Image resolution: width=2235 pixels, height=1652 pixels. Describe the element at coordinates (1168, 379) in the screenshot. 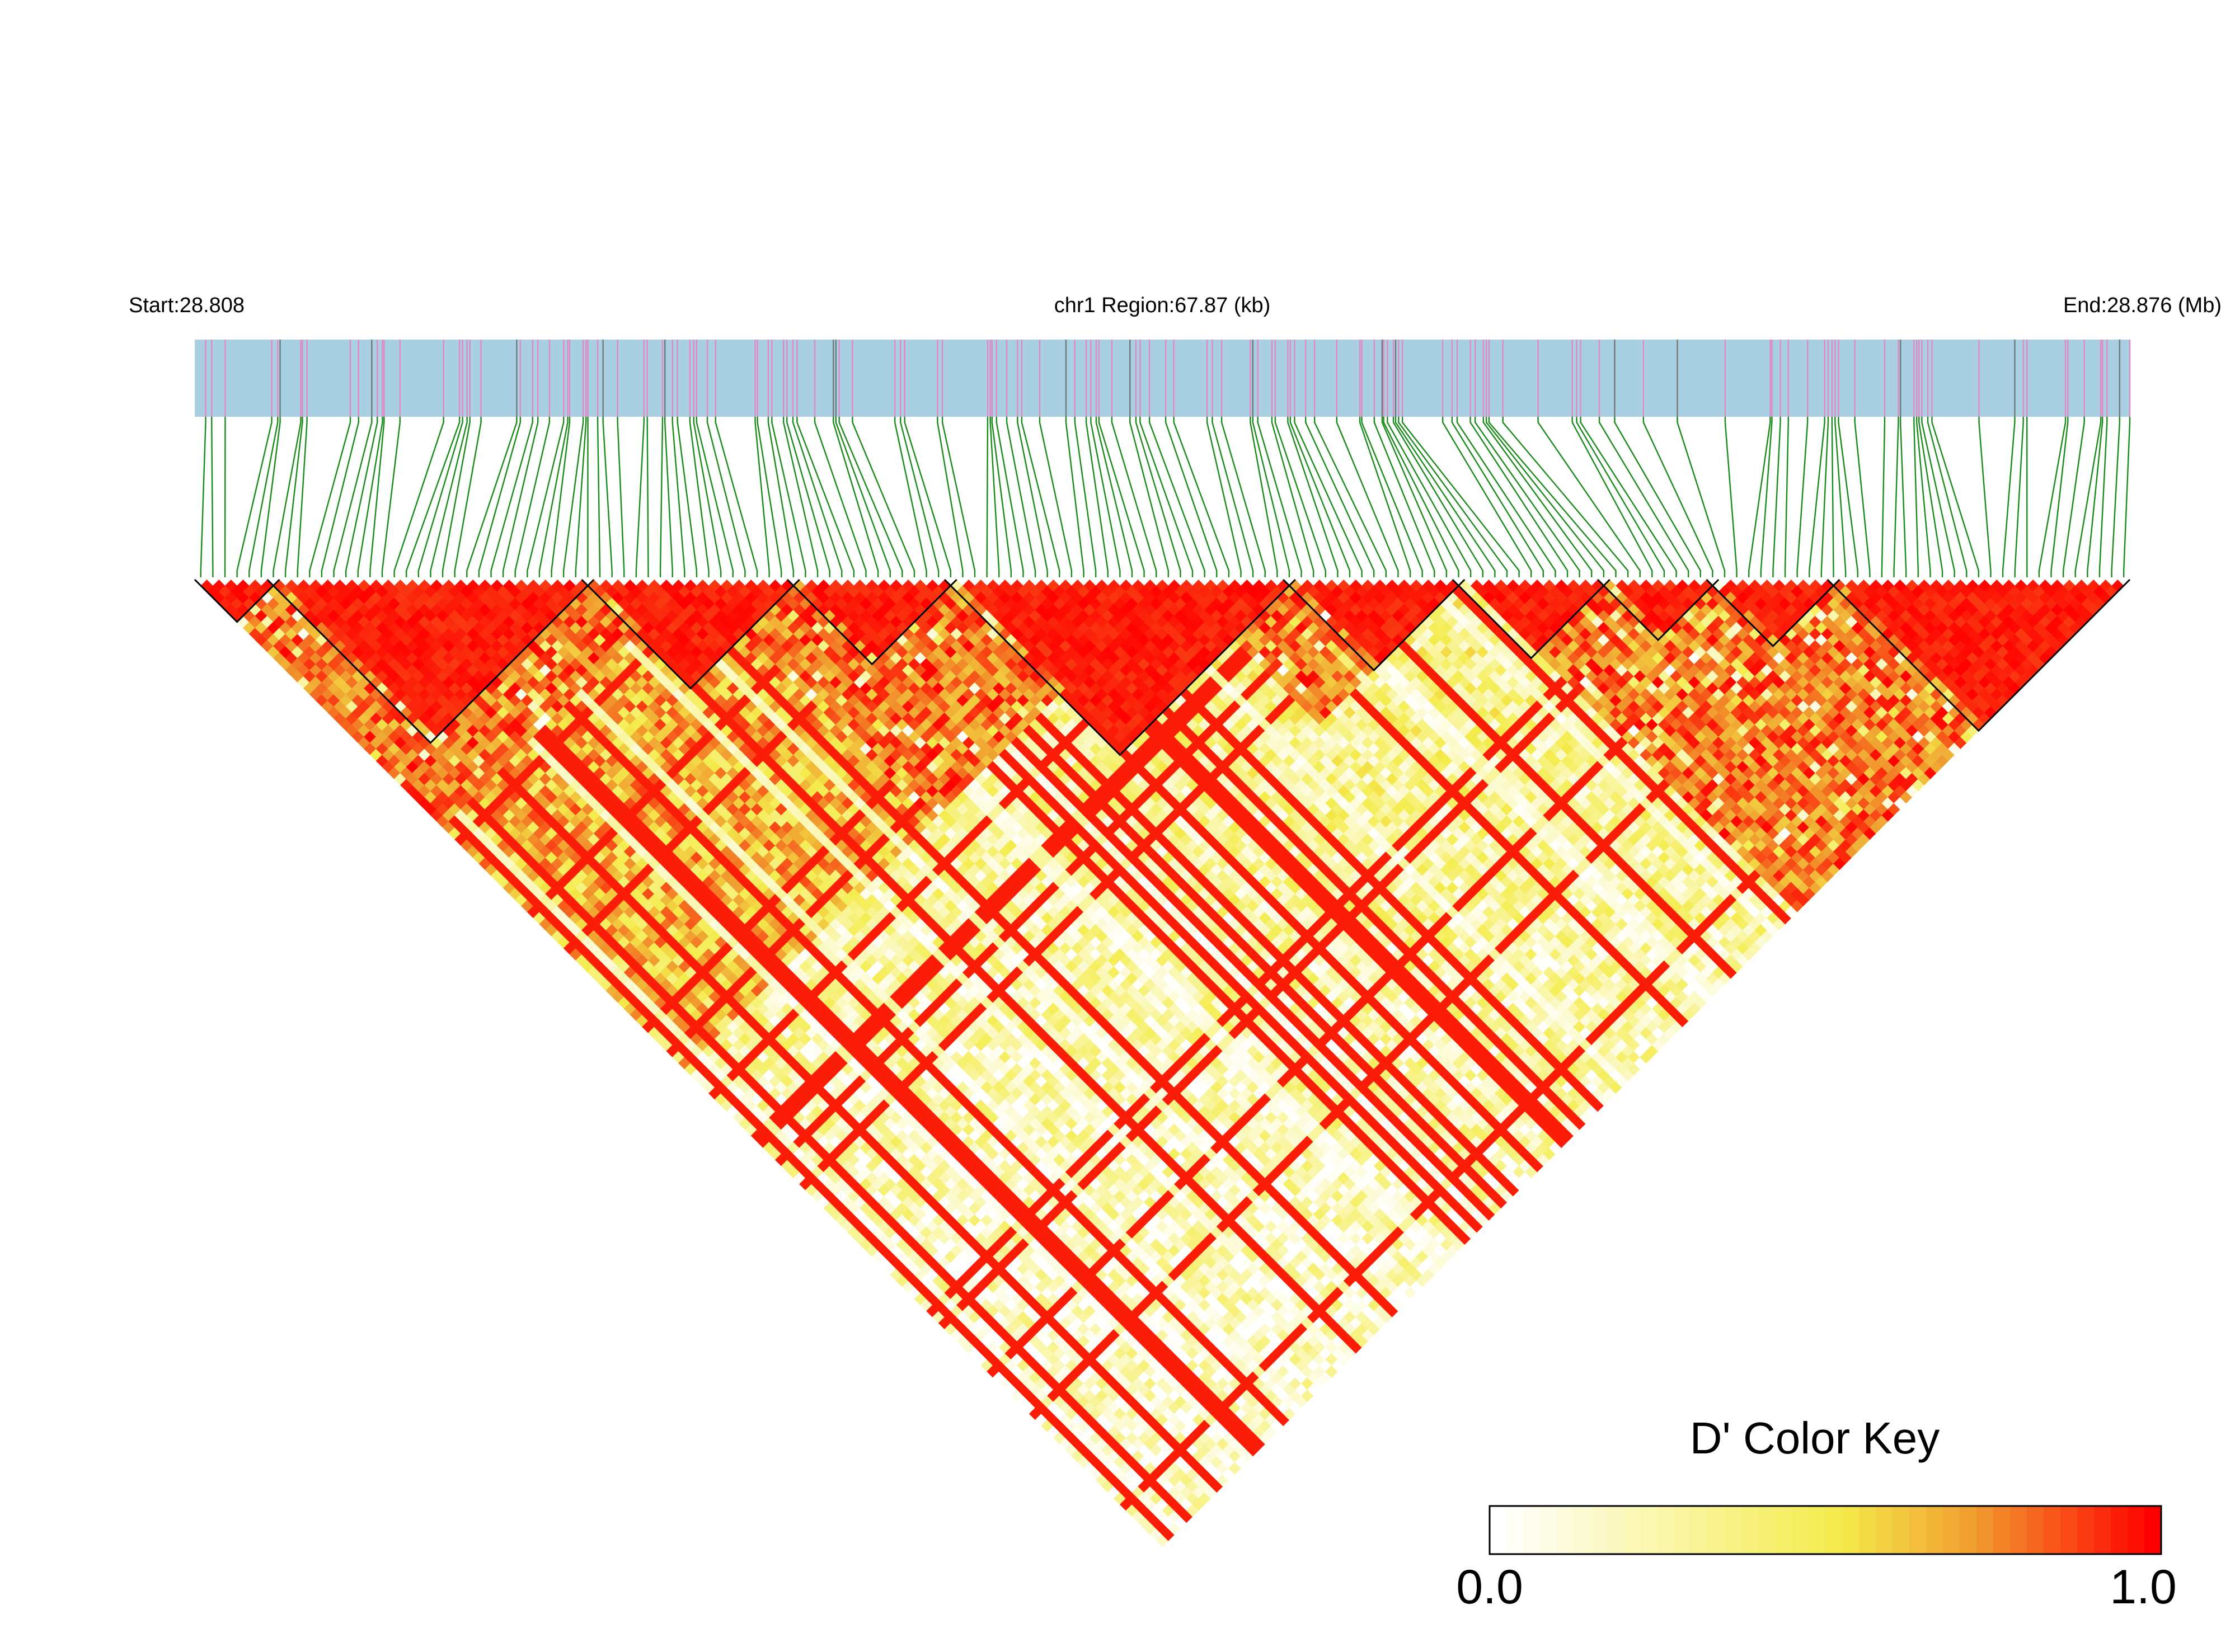

I see `snp-ticks` at that location.